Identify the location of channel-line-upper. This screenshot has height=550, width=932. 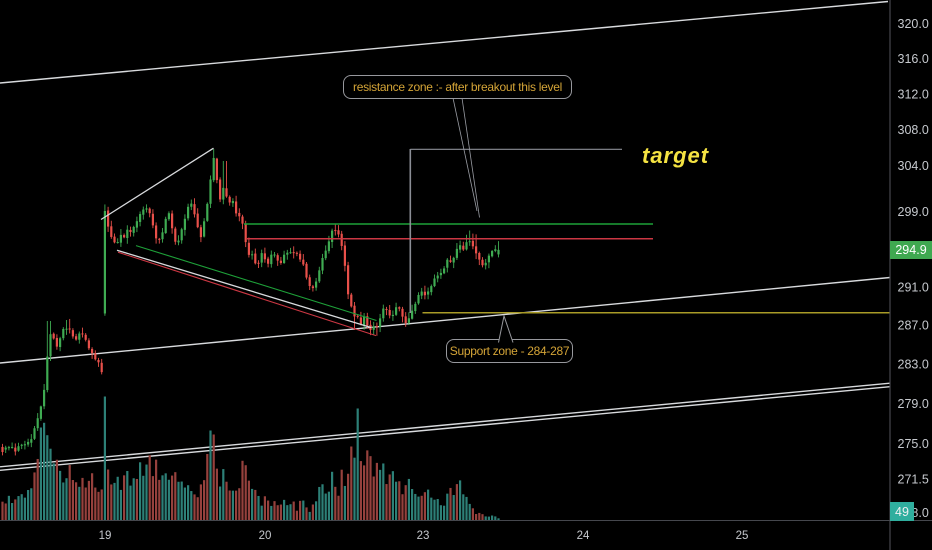
(444, 42).